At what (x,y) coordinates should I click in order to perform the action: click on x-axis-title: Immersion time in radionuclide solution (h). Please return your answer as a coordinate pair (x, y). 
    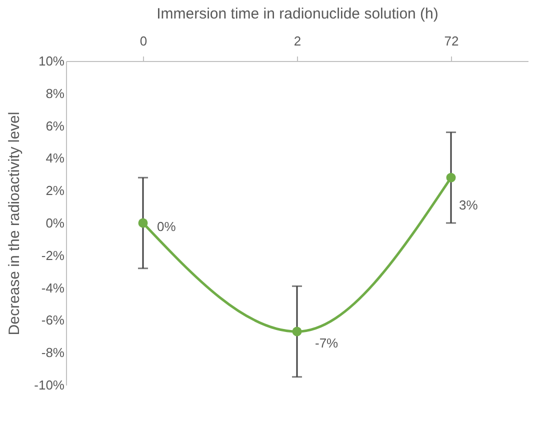
    Looking at the image, I should click on (297, 14).